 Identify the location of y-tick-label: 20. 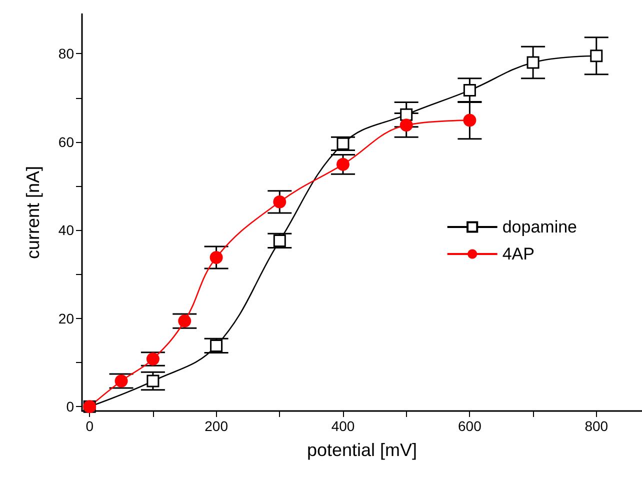
(66, 318).